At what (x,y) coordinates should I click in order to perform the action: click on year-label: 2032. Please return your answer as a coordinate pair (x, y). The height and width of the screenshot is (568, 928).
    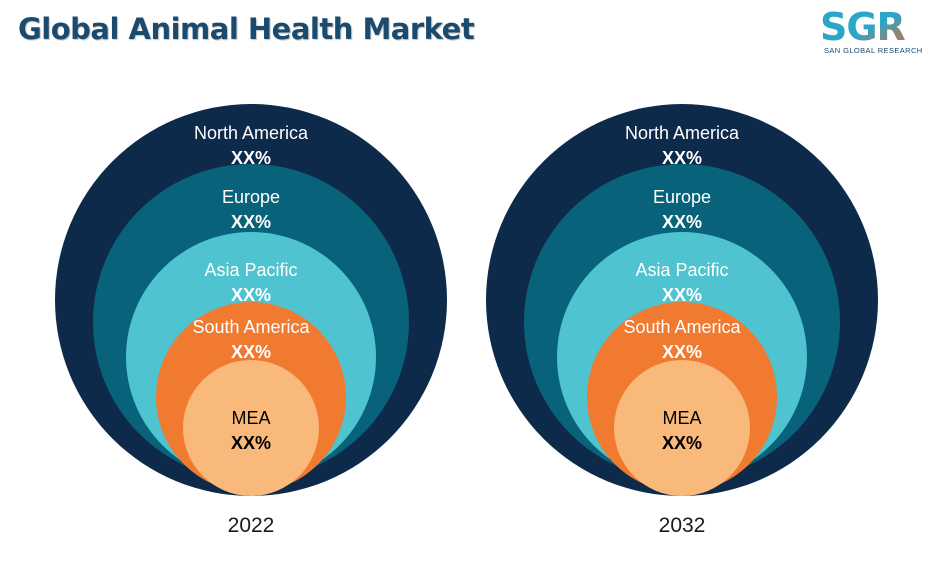
    Looking at the image, I should click on (682, 525).